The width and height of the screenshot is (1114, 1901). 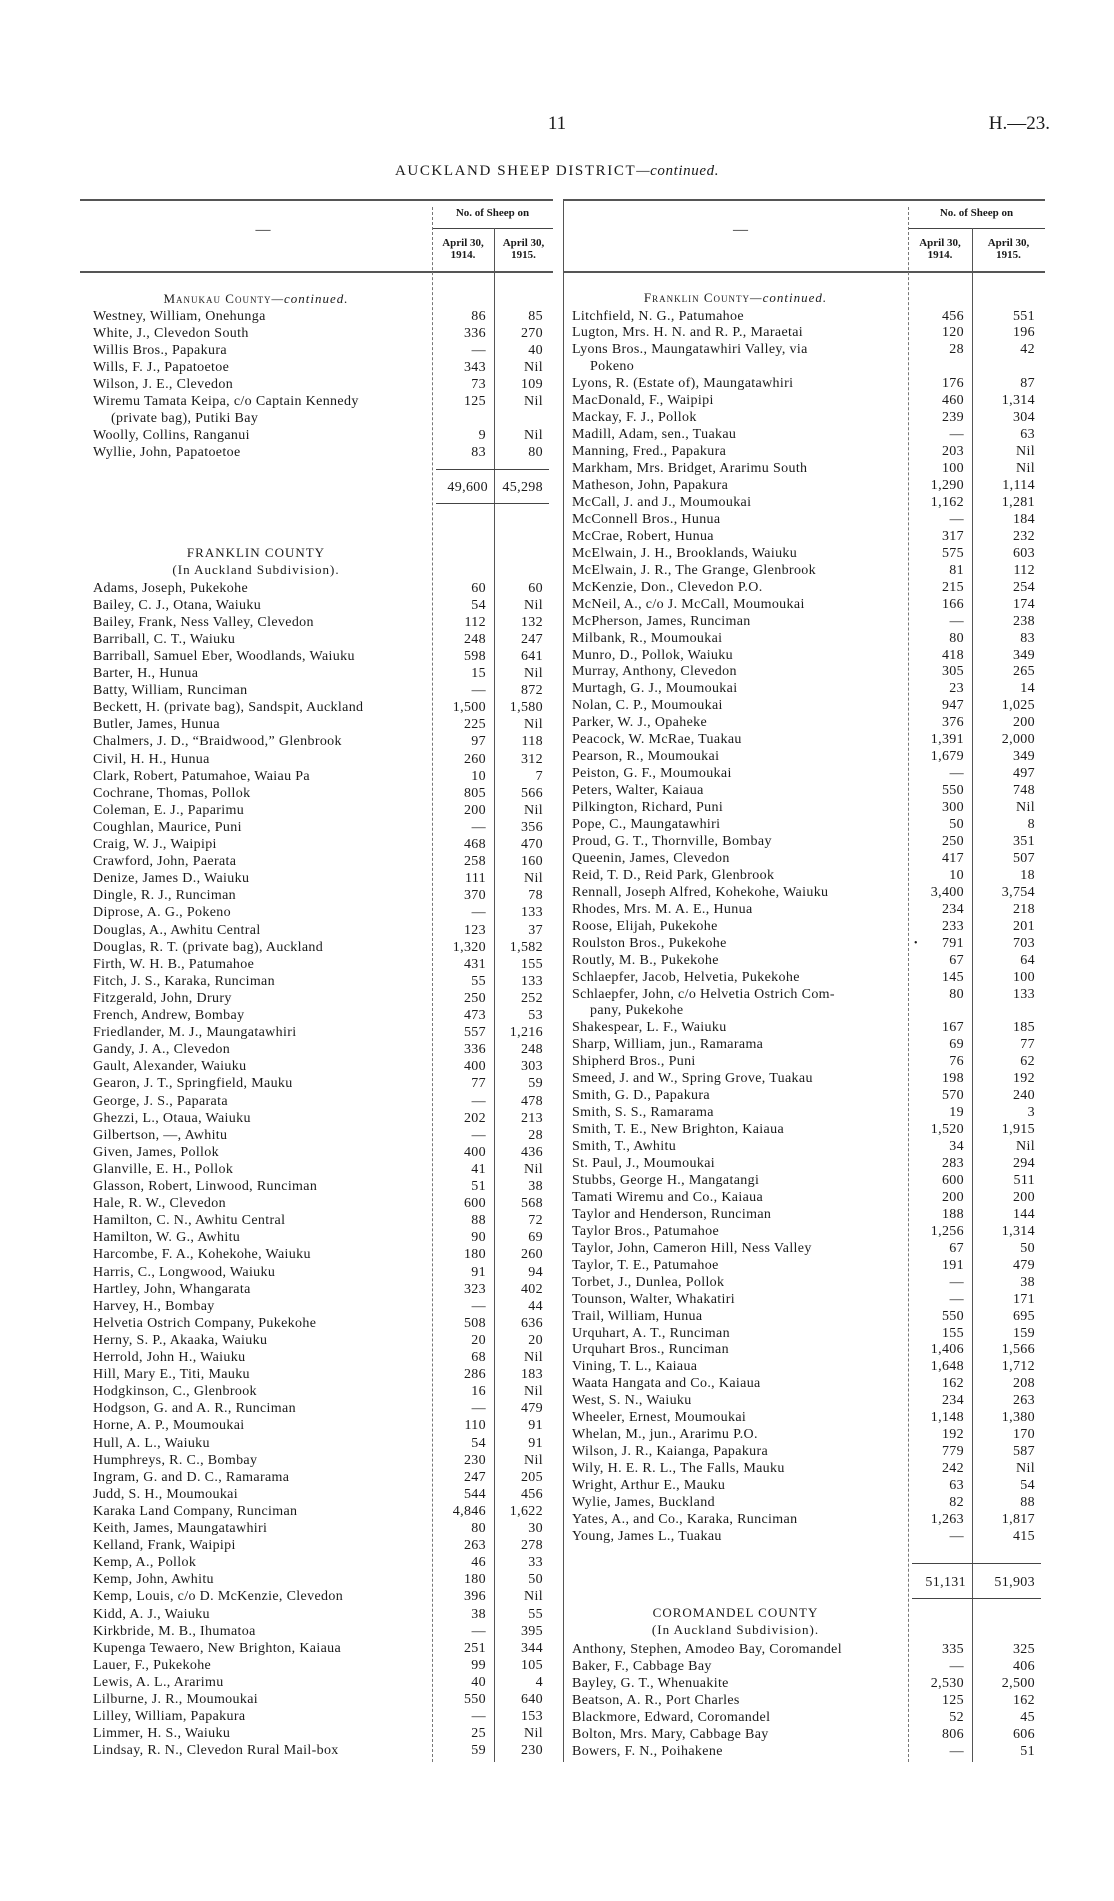 What do you see at coordinates (146, 673) in the screenshot?
I see `owner-name: Barter, H., Hunua` at bounding box center [146, 673].